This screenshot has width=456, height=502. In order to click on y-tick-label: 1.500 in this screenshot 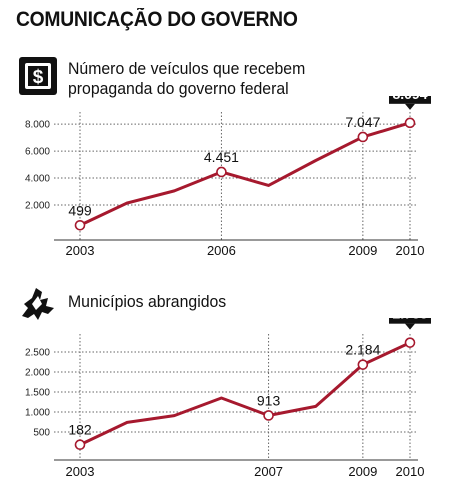, I will do `click(37, 393)`.